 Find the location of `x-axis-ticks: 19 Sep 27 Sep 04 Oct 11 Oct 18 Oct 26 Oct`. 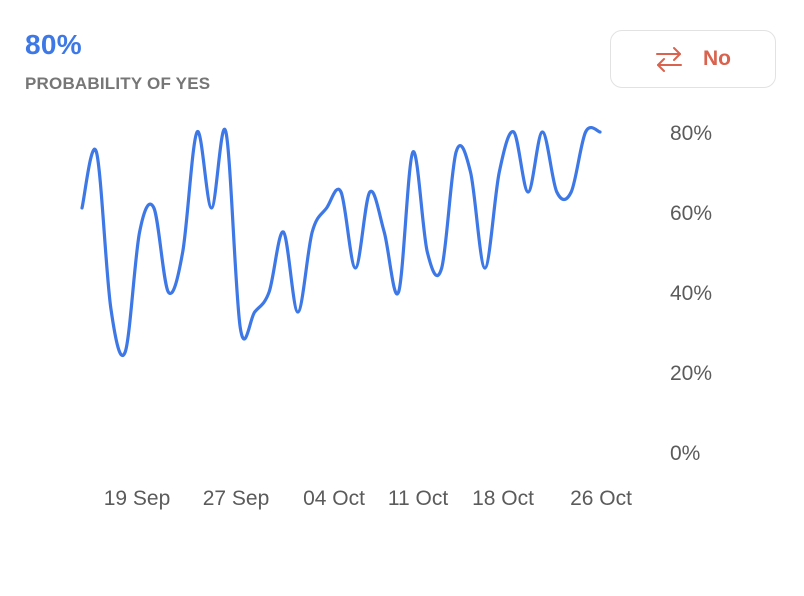

x-axis-ticks: 19 Sep 27 Sep 04 Oct 11 Oct 18 Oct 26 Oct is located at coordinates (368, 498).